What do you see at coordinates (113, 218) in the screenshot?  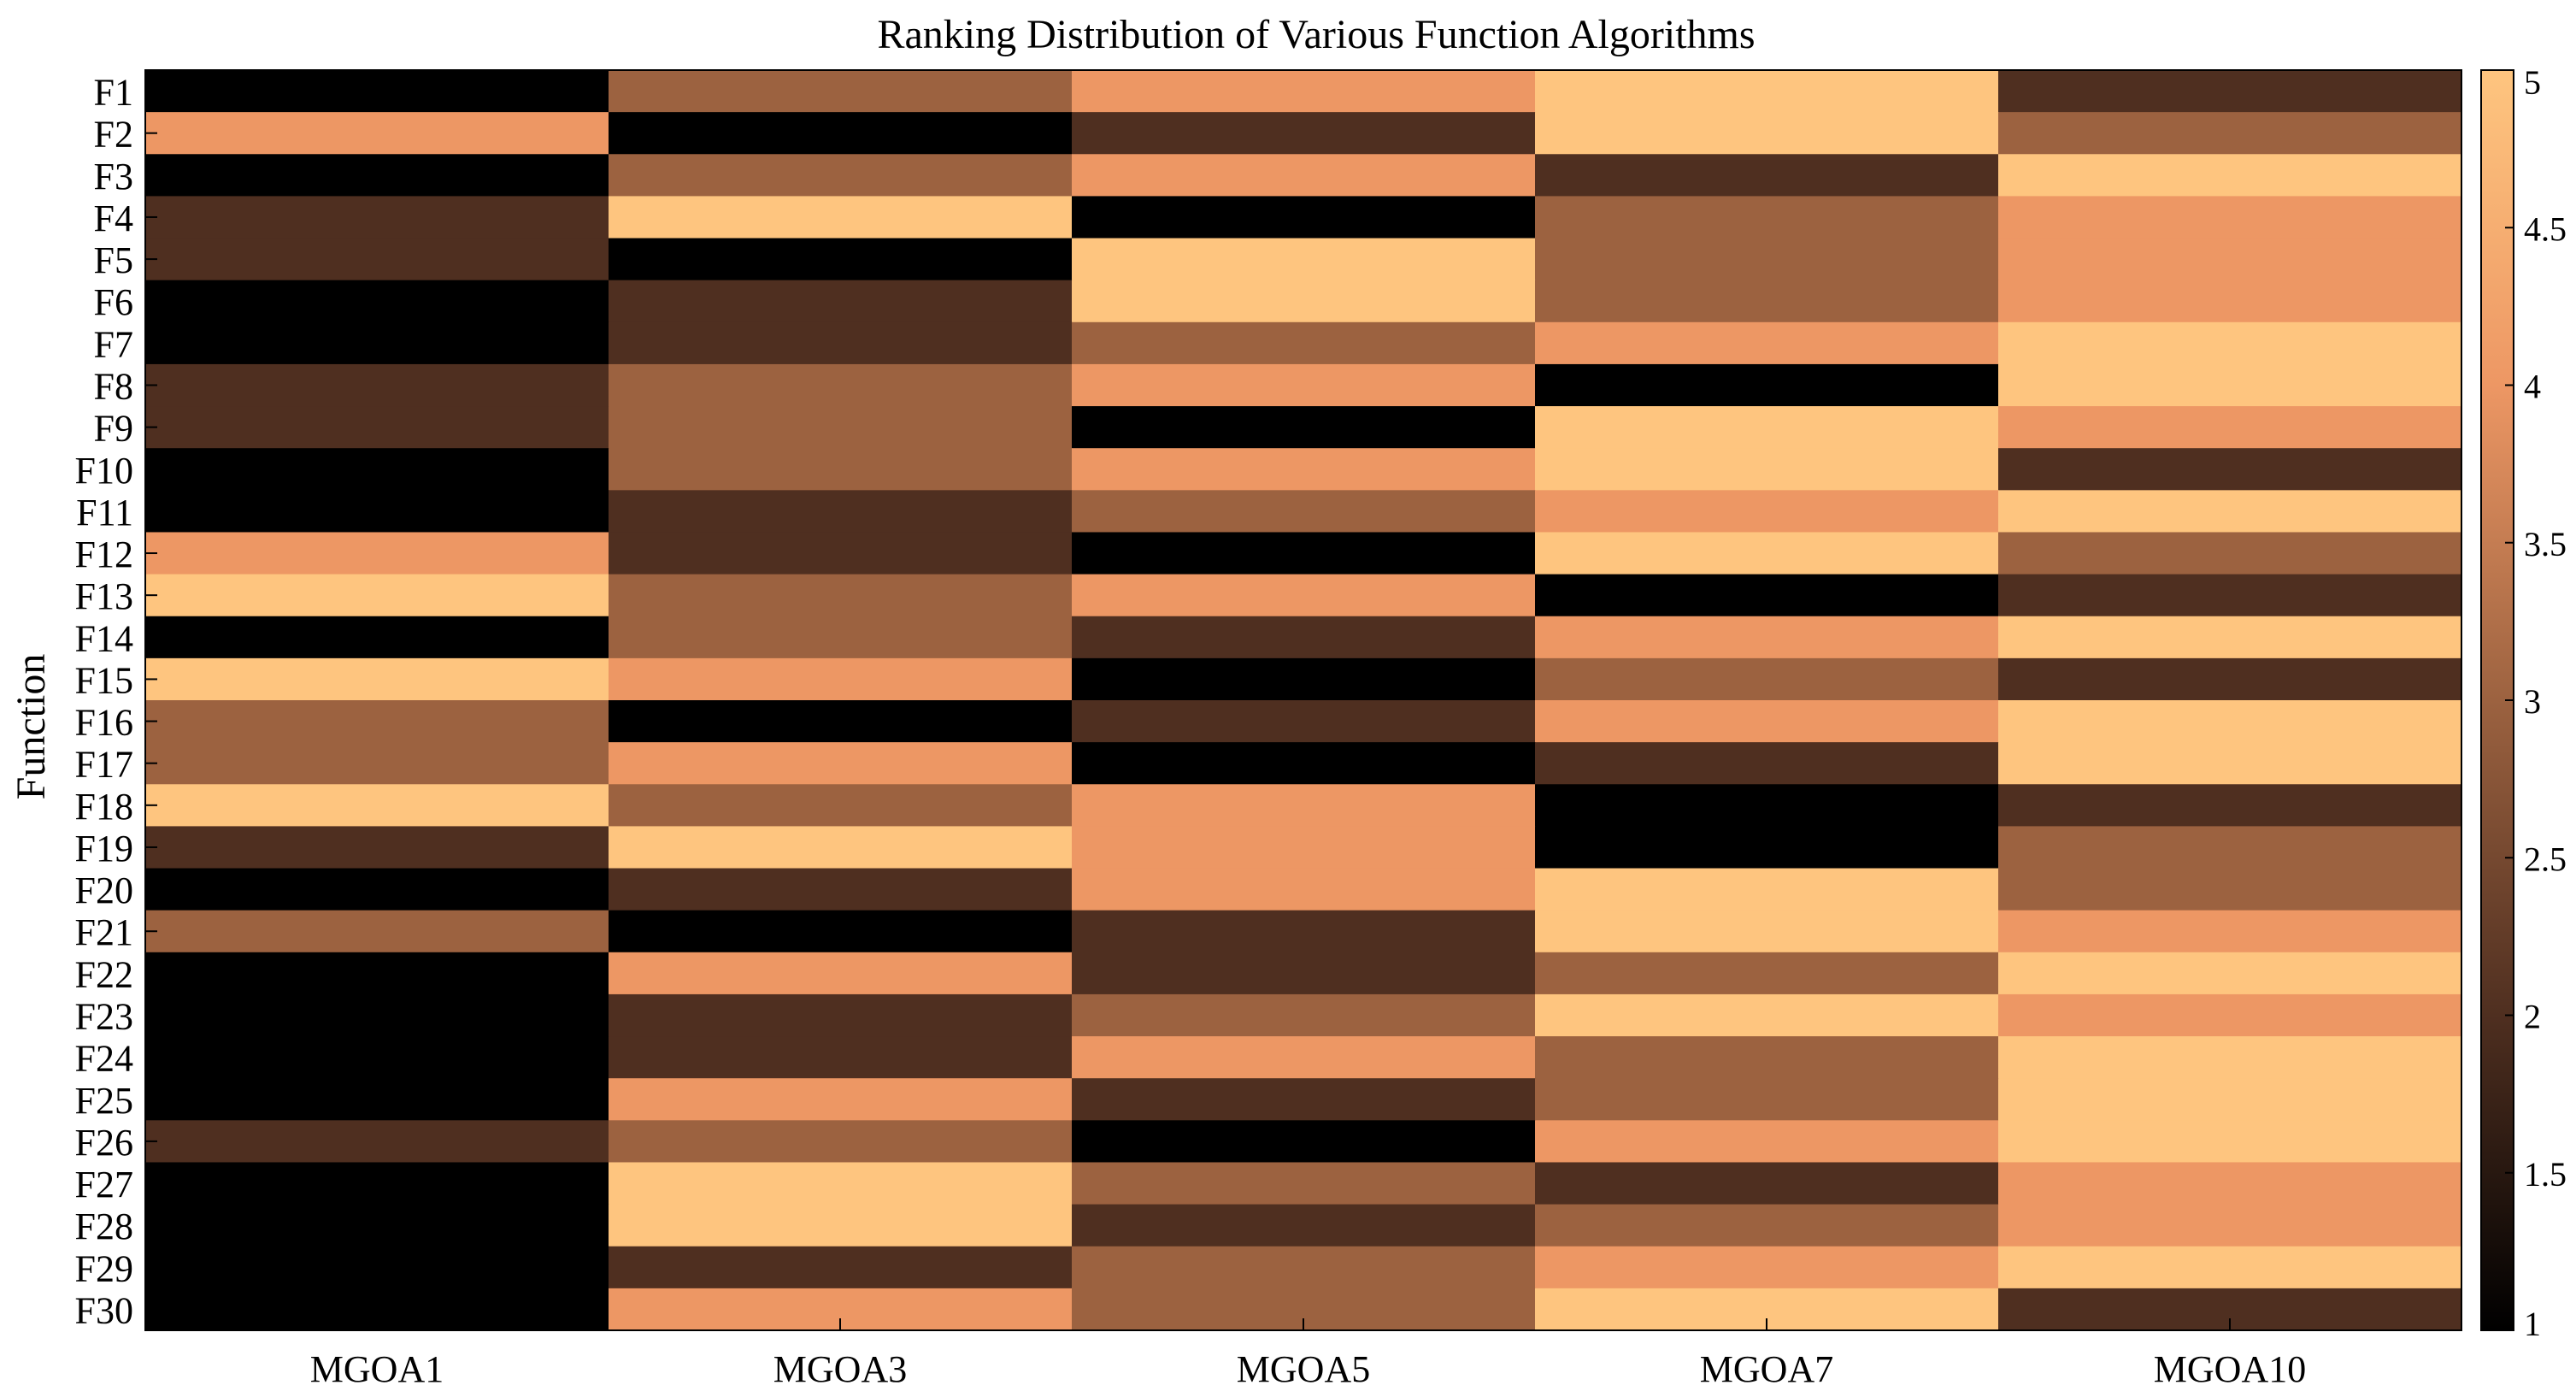 I see `row-tick-label: F4` at bounding box center [113, 218].